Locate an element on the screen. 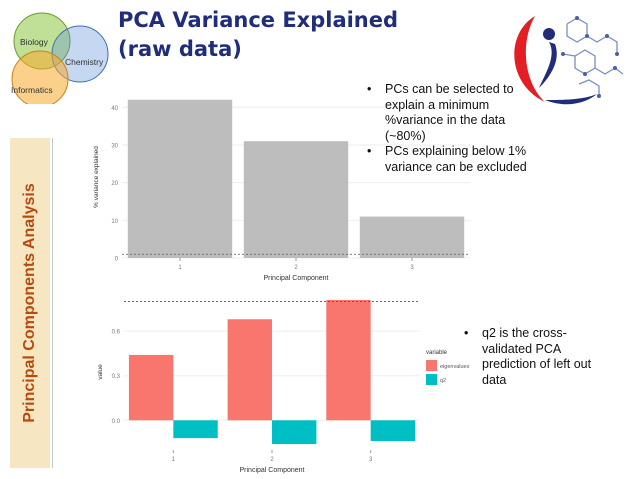 The height and width of the screenshot is (479, 638). venn-diagram: Biology Chemistry Informatics is located at coordinates (60, 58).